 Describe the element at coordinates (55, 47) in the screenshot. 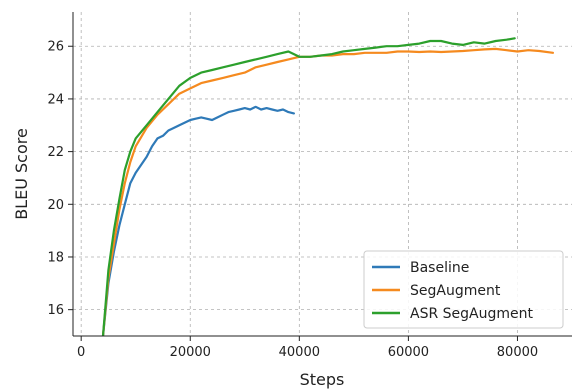

I see `y-tick-label: 26` at that location.